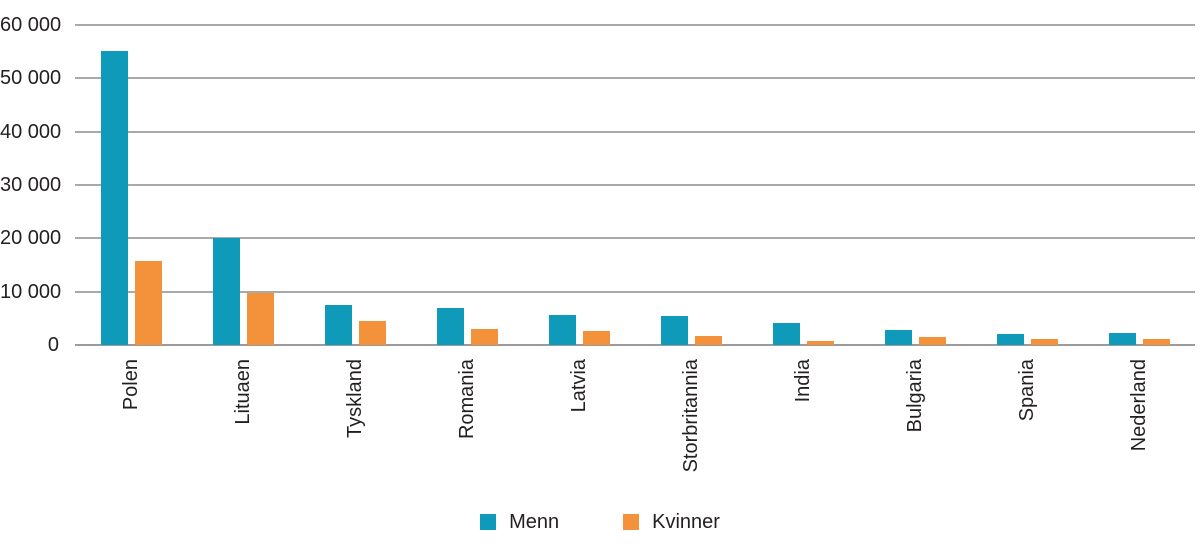 Image resolution: width=1200 pixels, height=560 pixels. I want to click on x-label-cell: Romania, so click(467, 434).